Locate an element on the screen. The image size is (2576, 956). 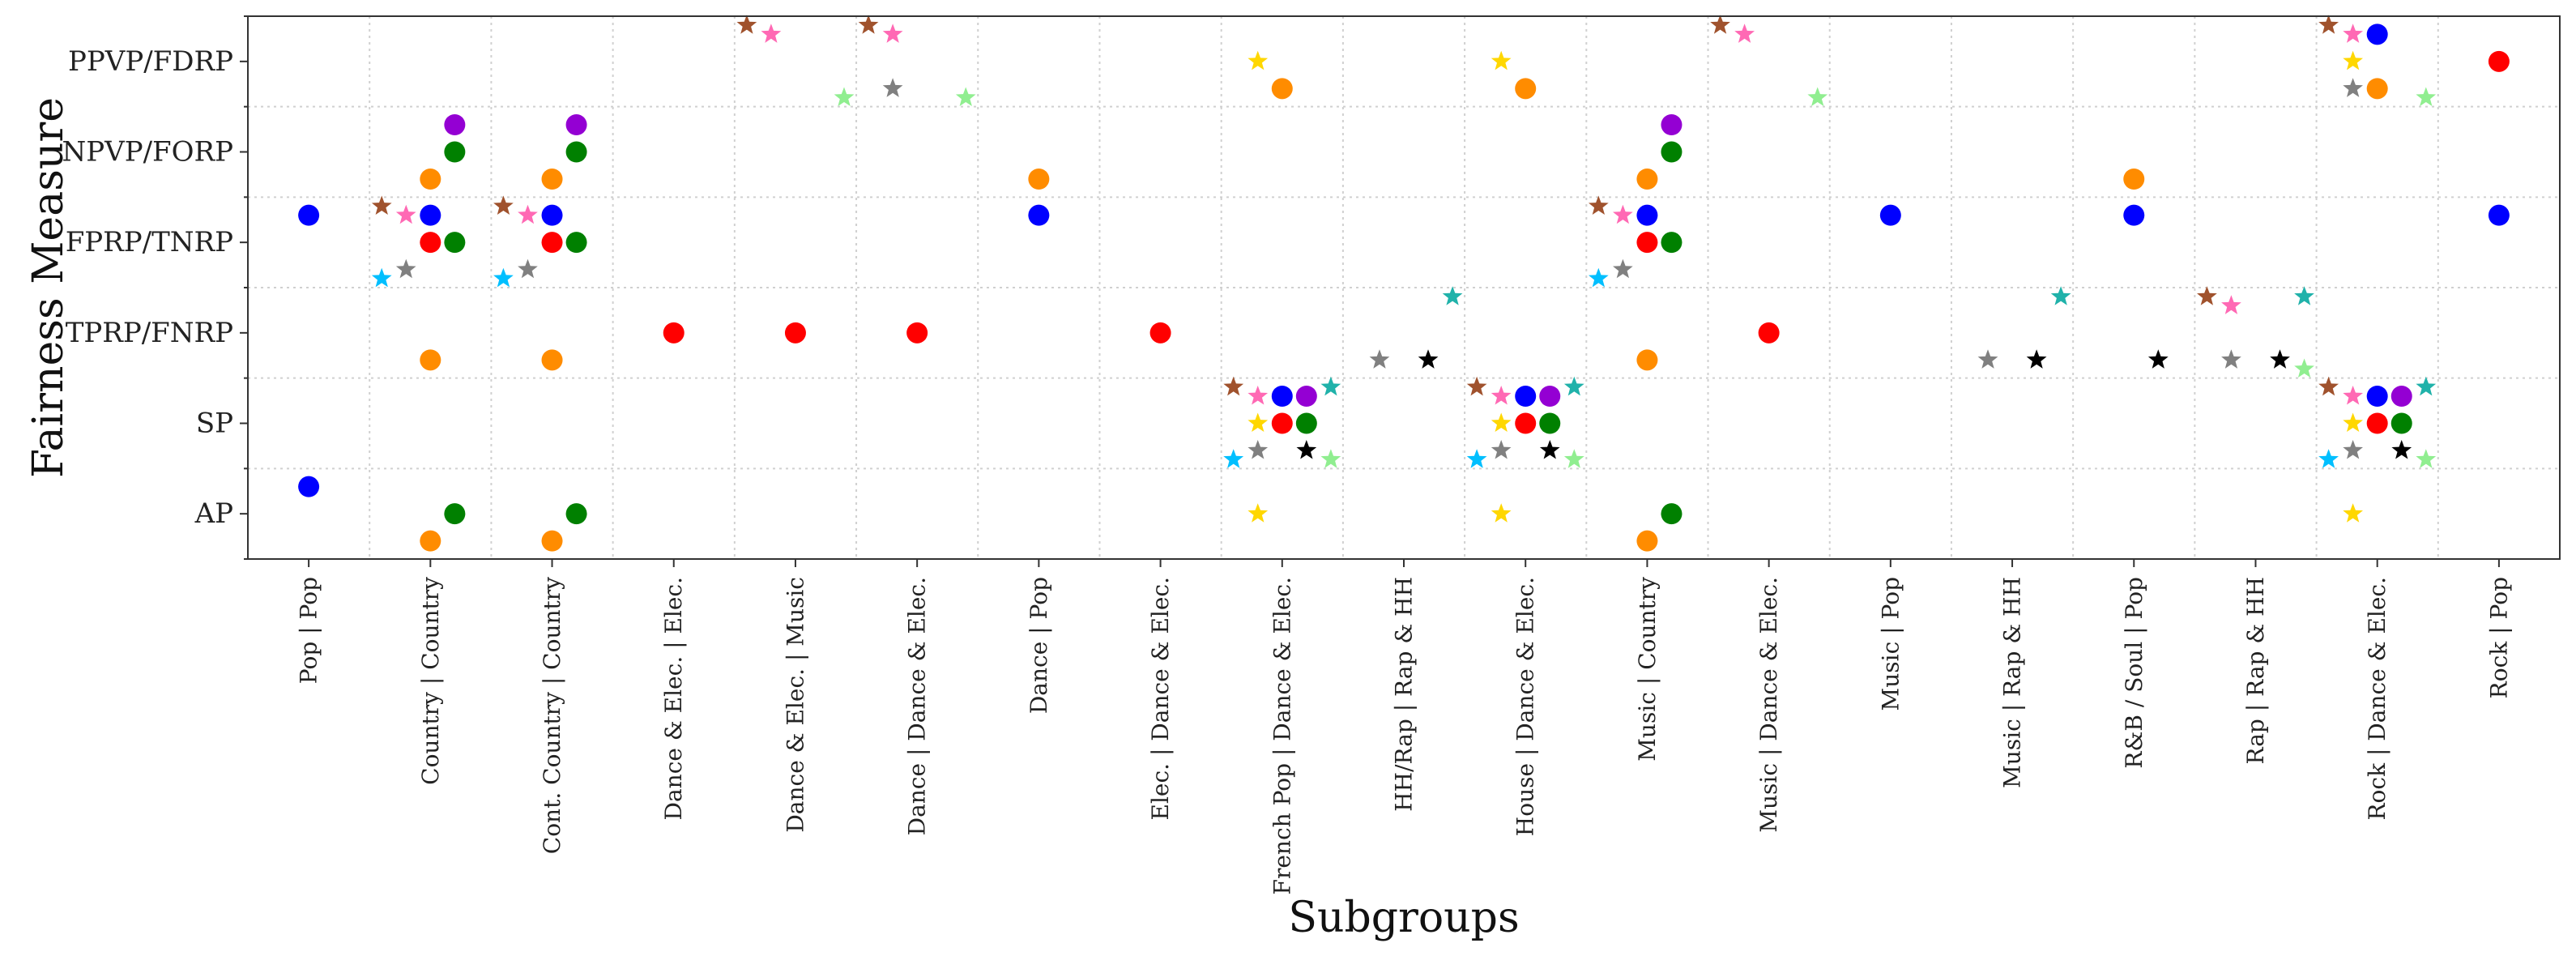
x-tick-label-elec-dance-elec: Elec. | Dance & Elec. is located at coordinates (1161, 698).